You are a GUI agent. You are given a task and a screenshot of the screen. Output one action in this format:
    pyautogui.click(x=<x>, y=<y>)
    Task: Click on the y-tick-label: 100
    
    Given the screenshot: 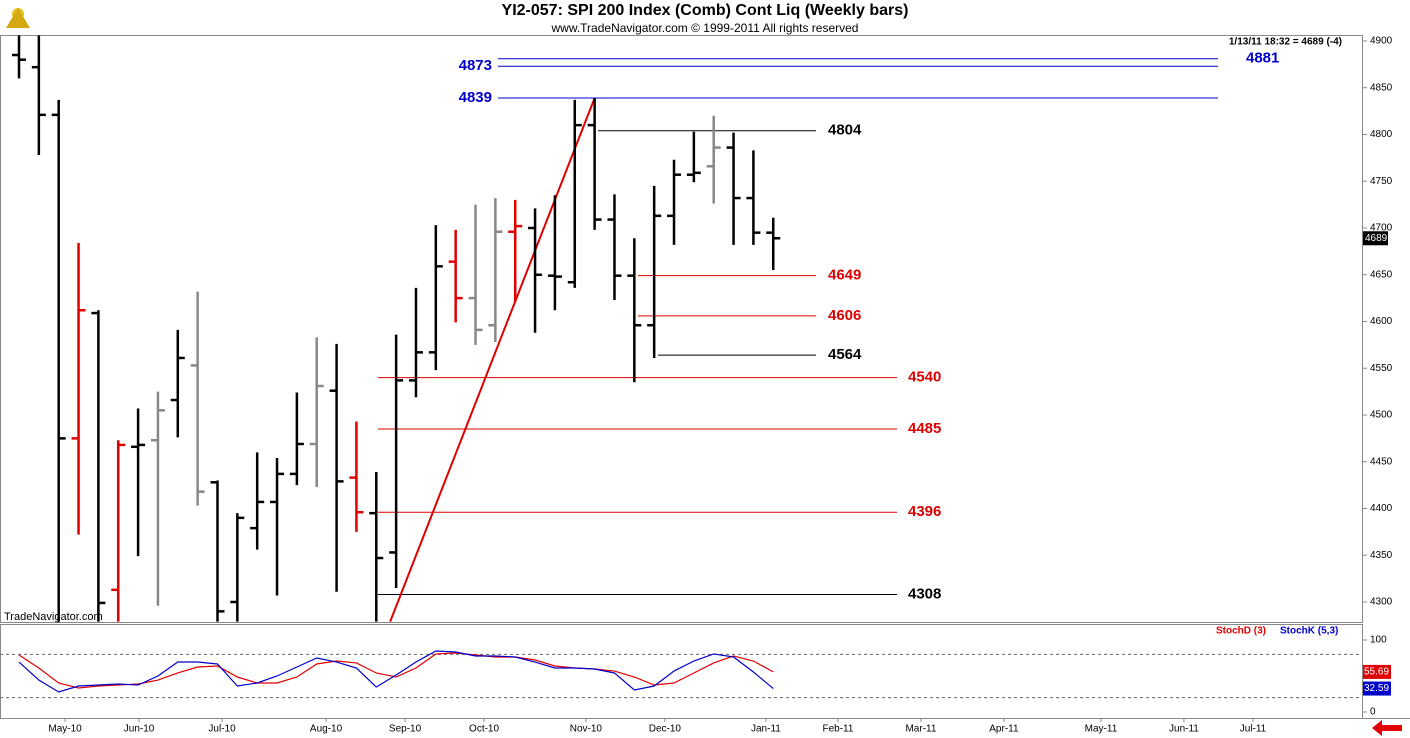 What is the action you would take?
    pyautogui.click(x=1378, y=640)
    